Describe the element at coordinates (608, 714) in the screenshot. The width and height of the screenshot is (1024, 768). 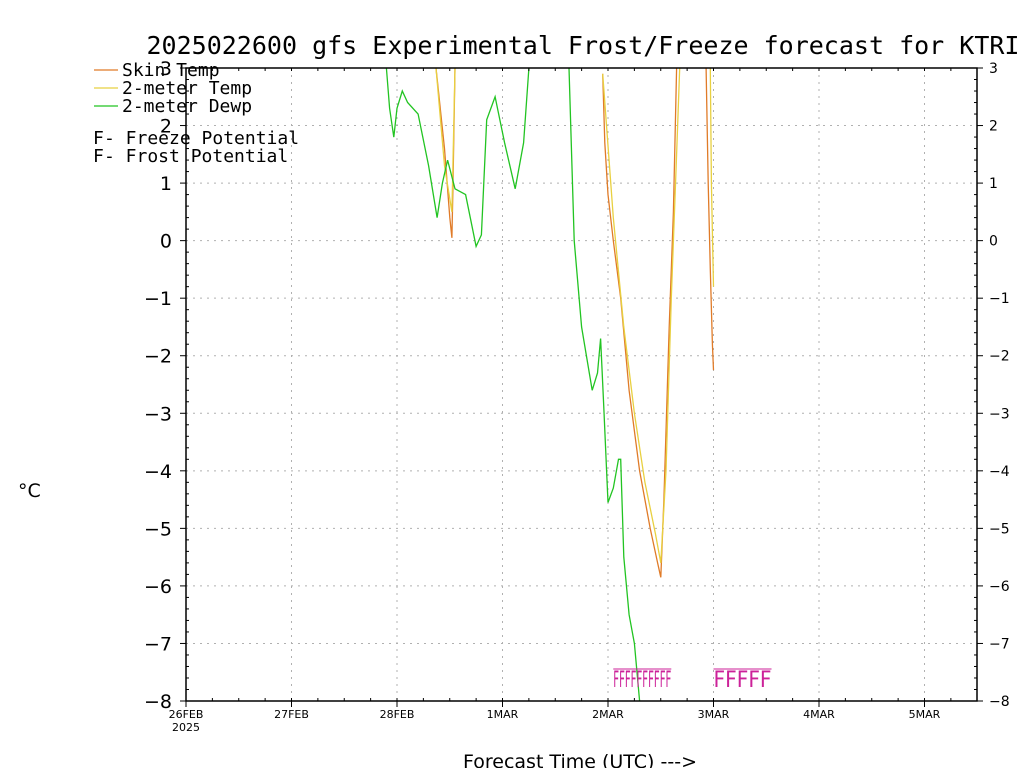
I see `x-tick-label: 2MAR` at that location.